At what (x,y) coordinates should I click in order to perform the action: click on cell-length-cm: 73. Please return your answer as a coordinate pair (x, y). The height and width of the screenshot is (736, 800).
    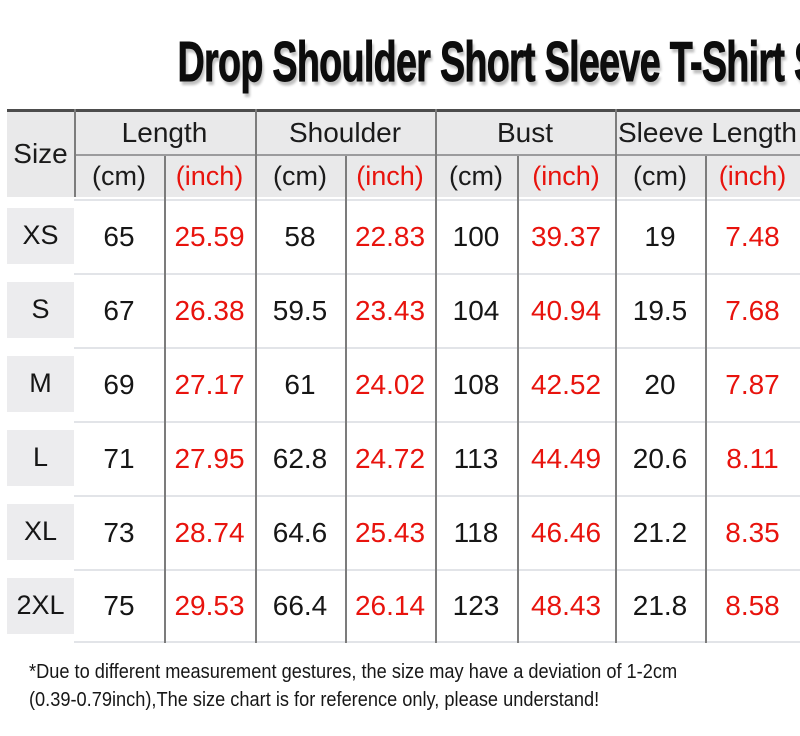
    Looking at the image, I should click on (119, 531).